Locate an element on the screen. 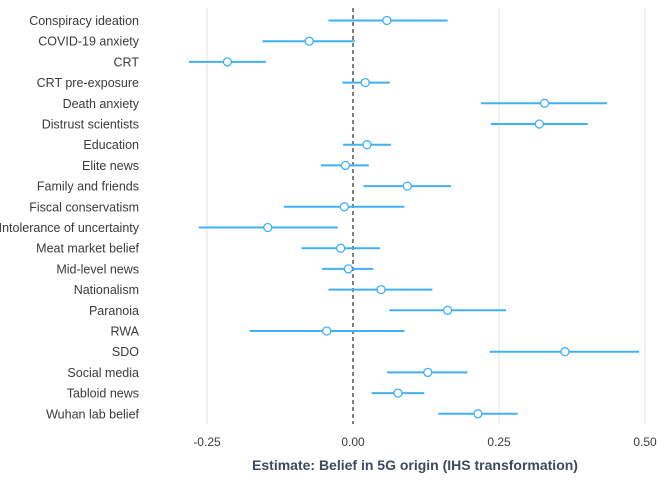 The height and width of the screenshot is (480, 672). category-label: SDO is located at coordinates (125, 352).